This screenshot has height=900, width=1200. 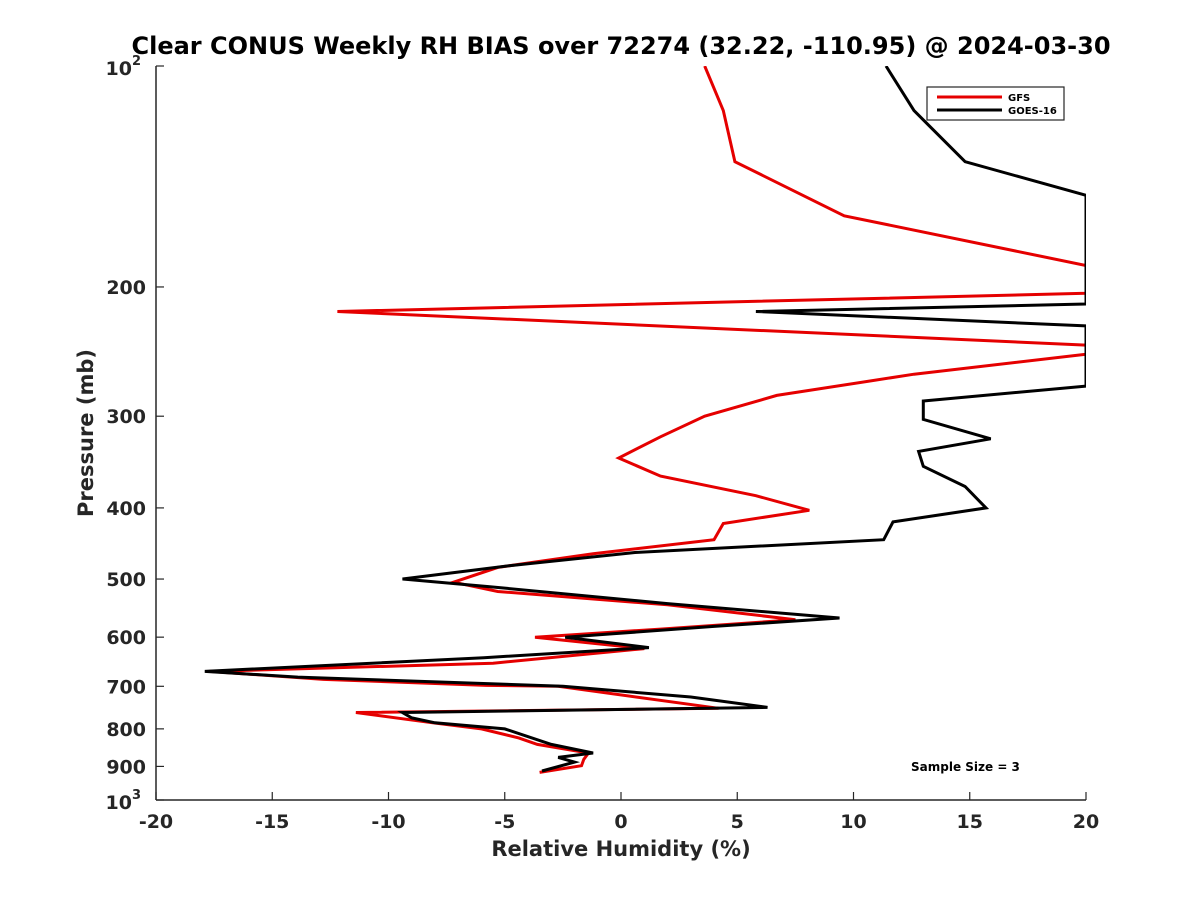 What do you see at coordinates (272, 822) in the screenshot?
I see `x-tick-label: -15` at bounding box center [272, 822].